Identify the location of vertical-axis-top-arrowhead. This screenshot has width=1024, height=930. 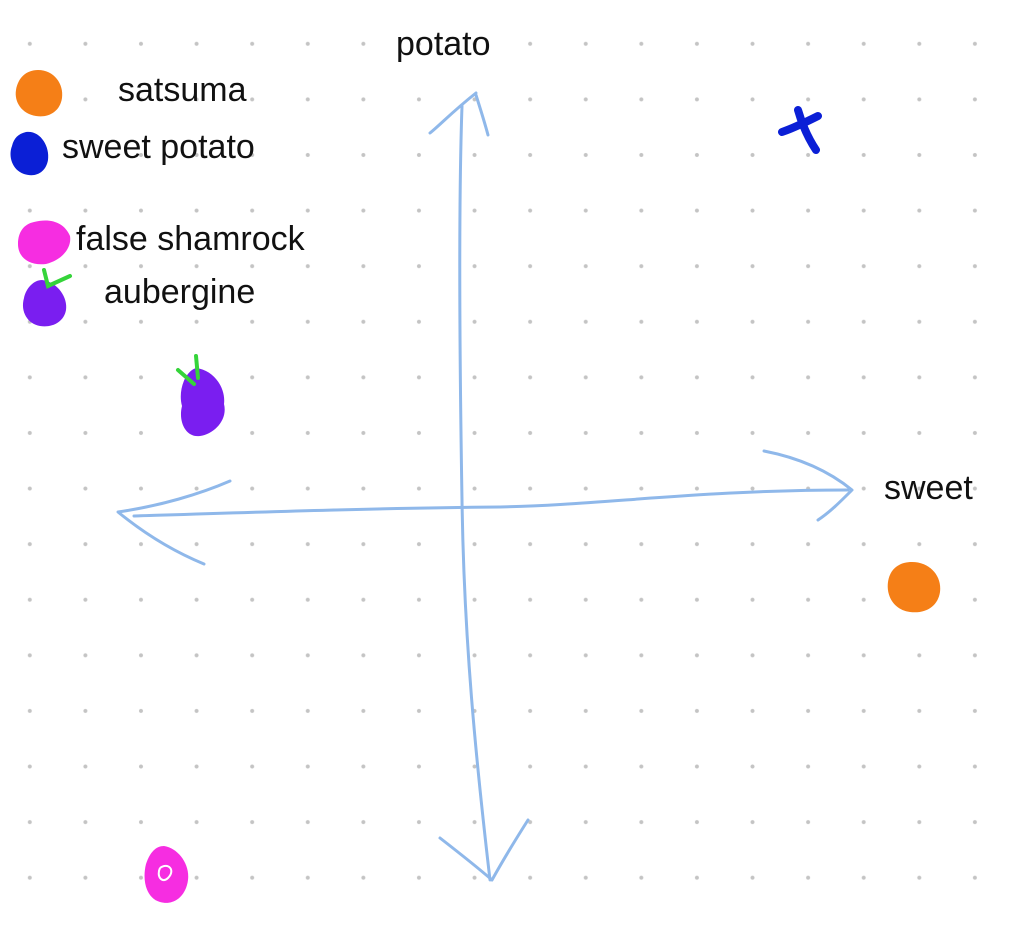
(459, 114).